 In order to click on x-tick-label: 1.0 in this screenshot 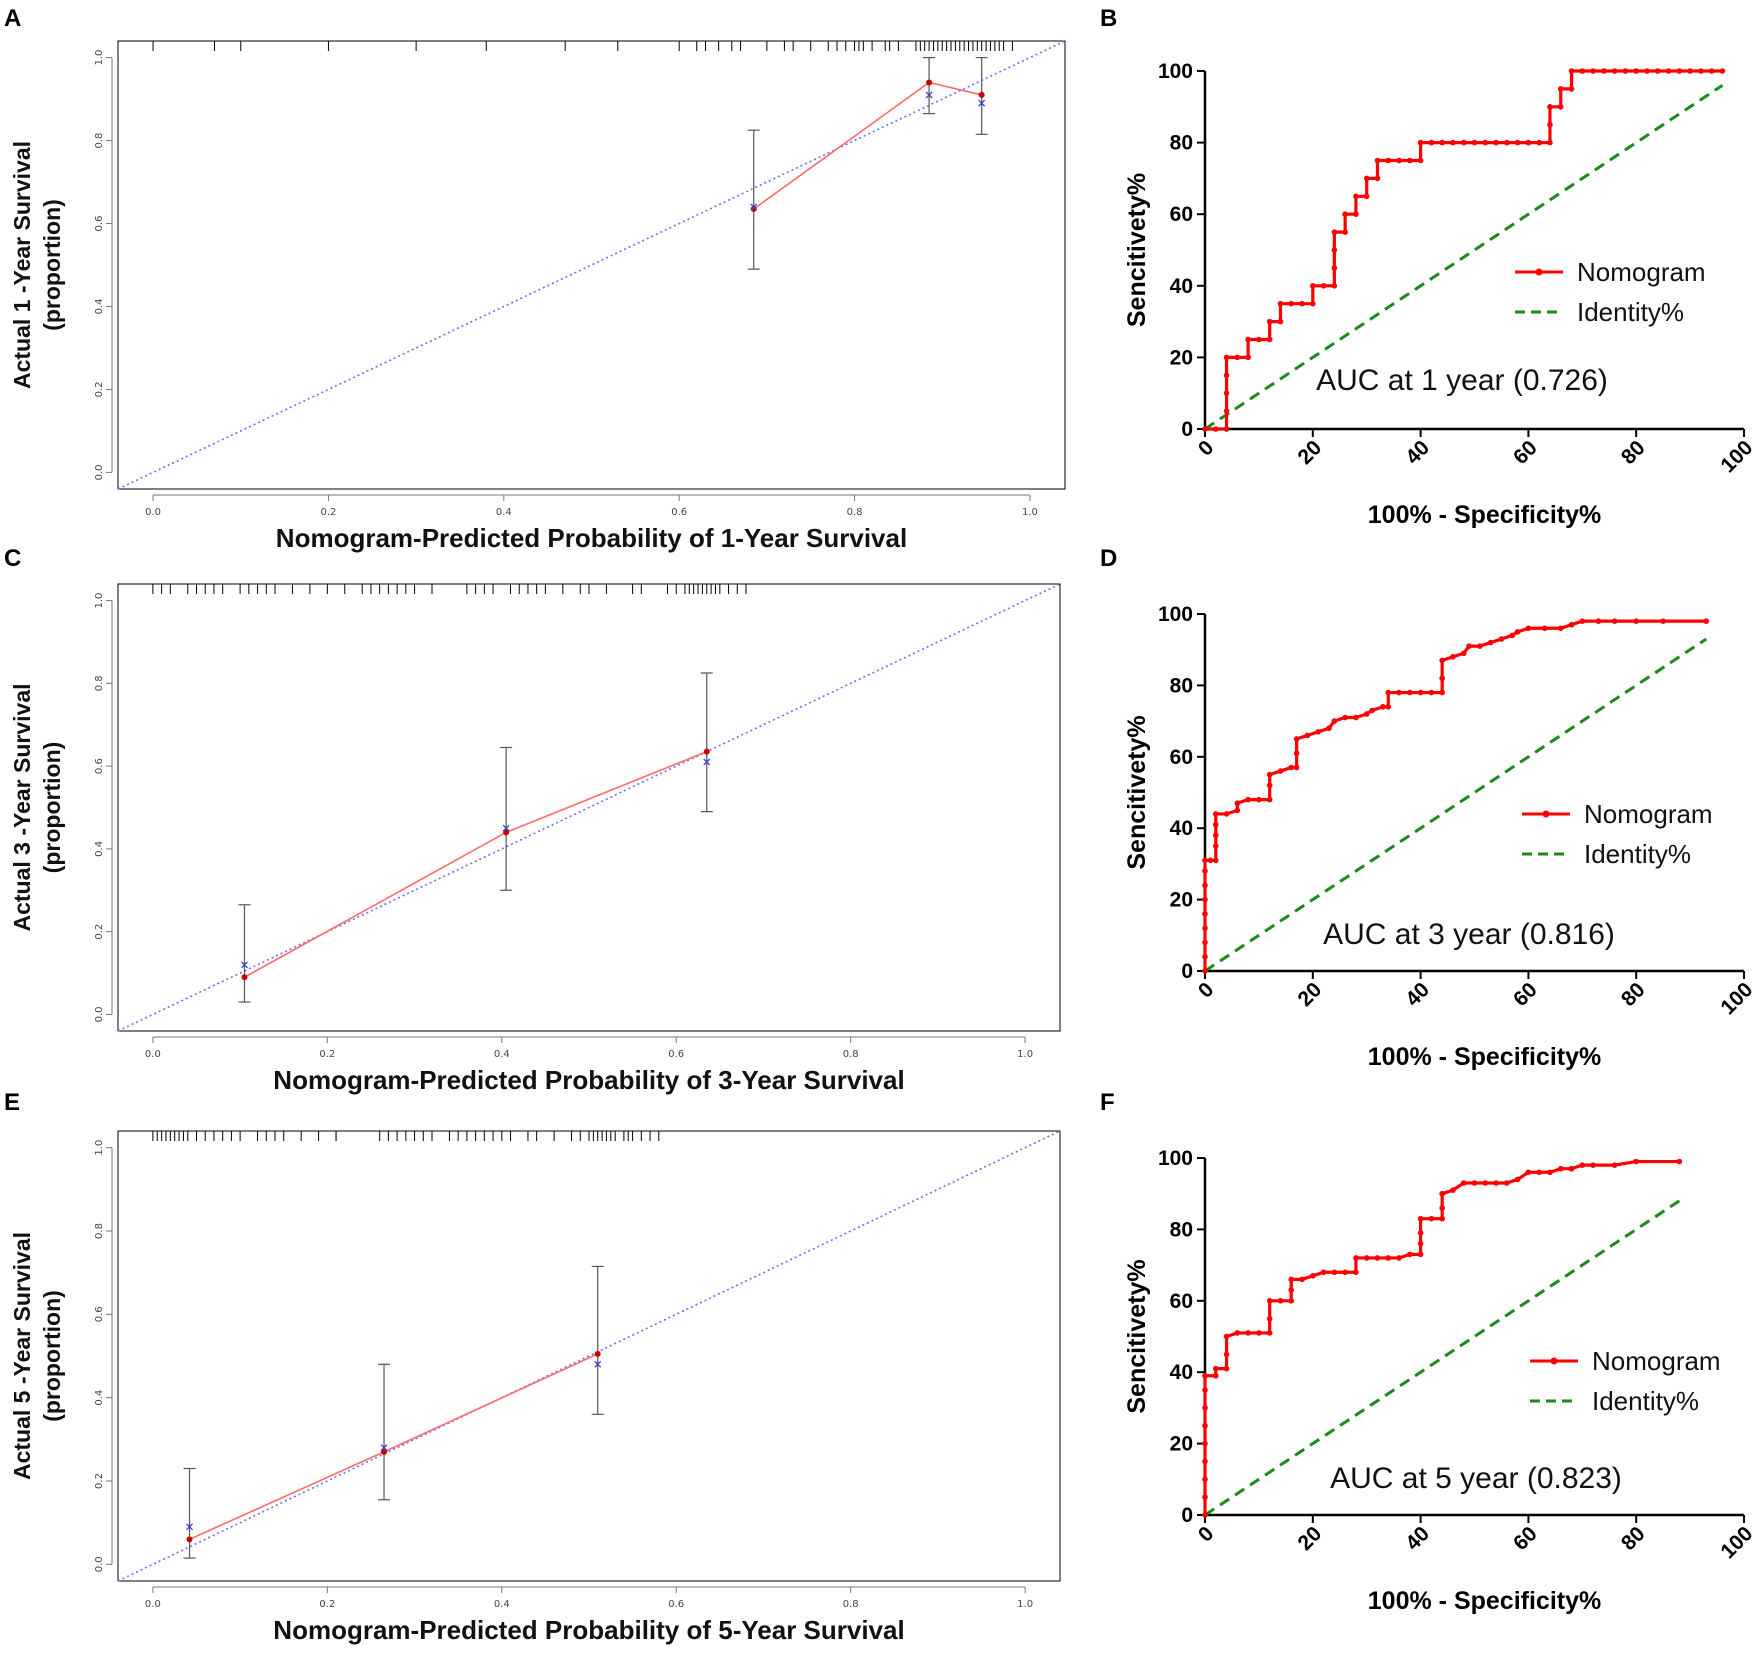, I will do `click(1025, 1604)`.